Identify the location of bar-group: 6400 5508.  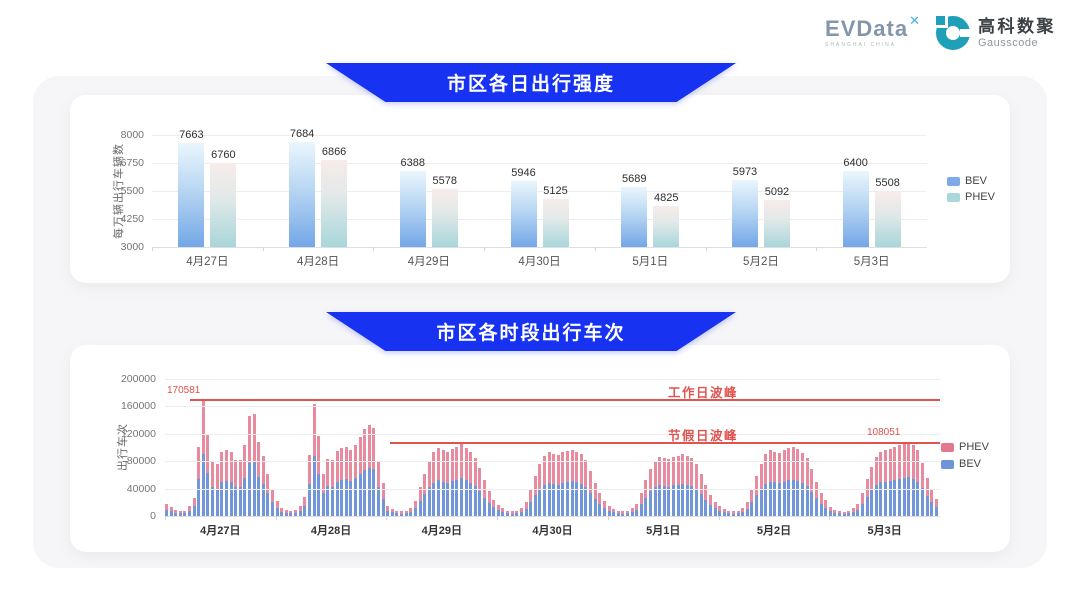
(871, 191).